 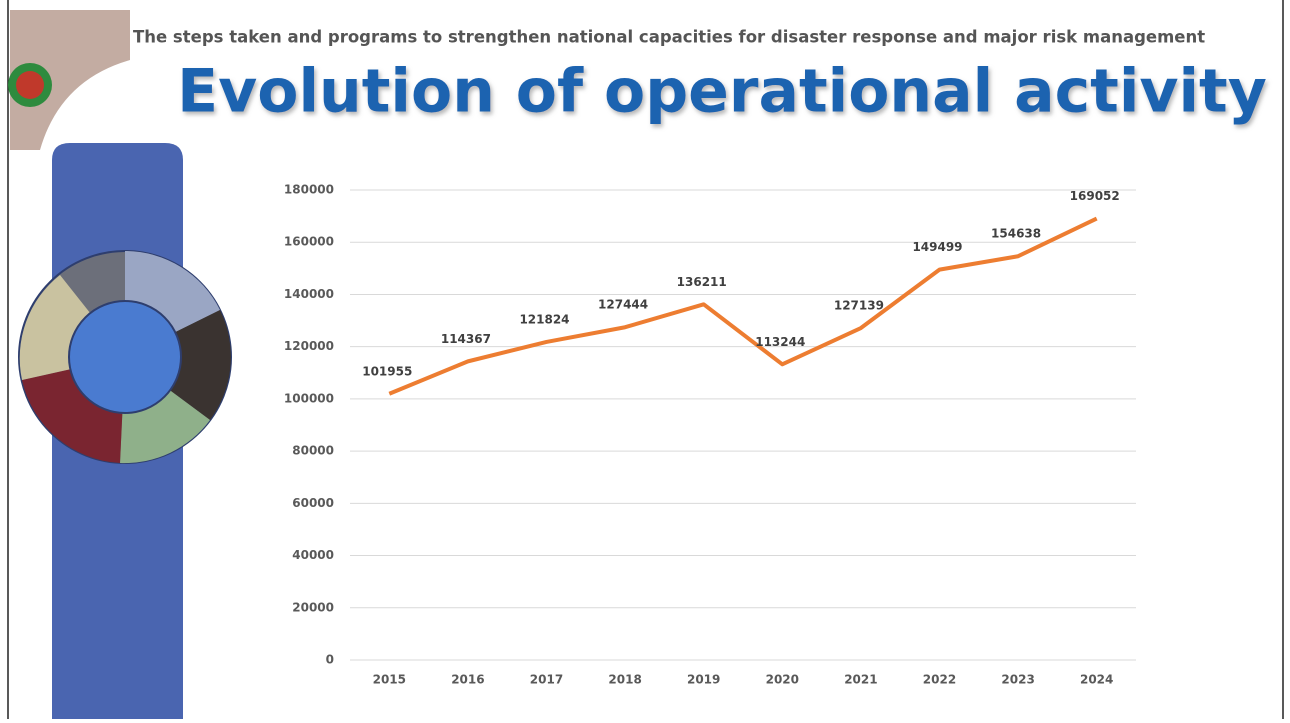 What do you see at coordinates (1016, 234) in the screenshot?
I see `data-label: 154638` at bounding box center [1016, 234].